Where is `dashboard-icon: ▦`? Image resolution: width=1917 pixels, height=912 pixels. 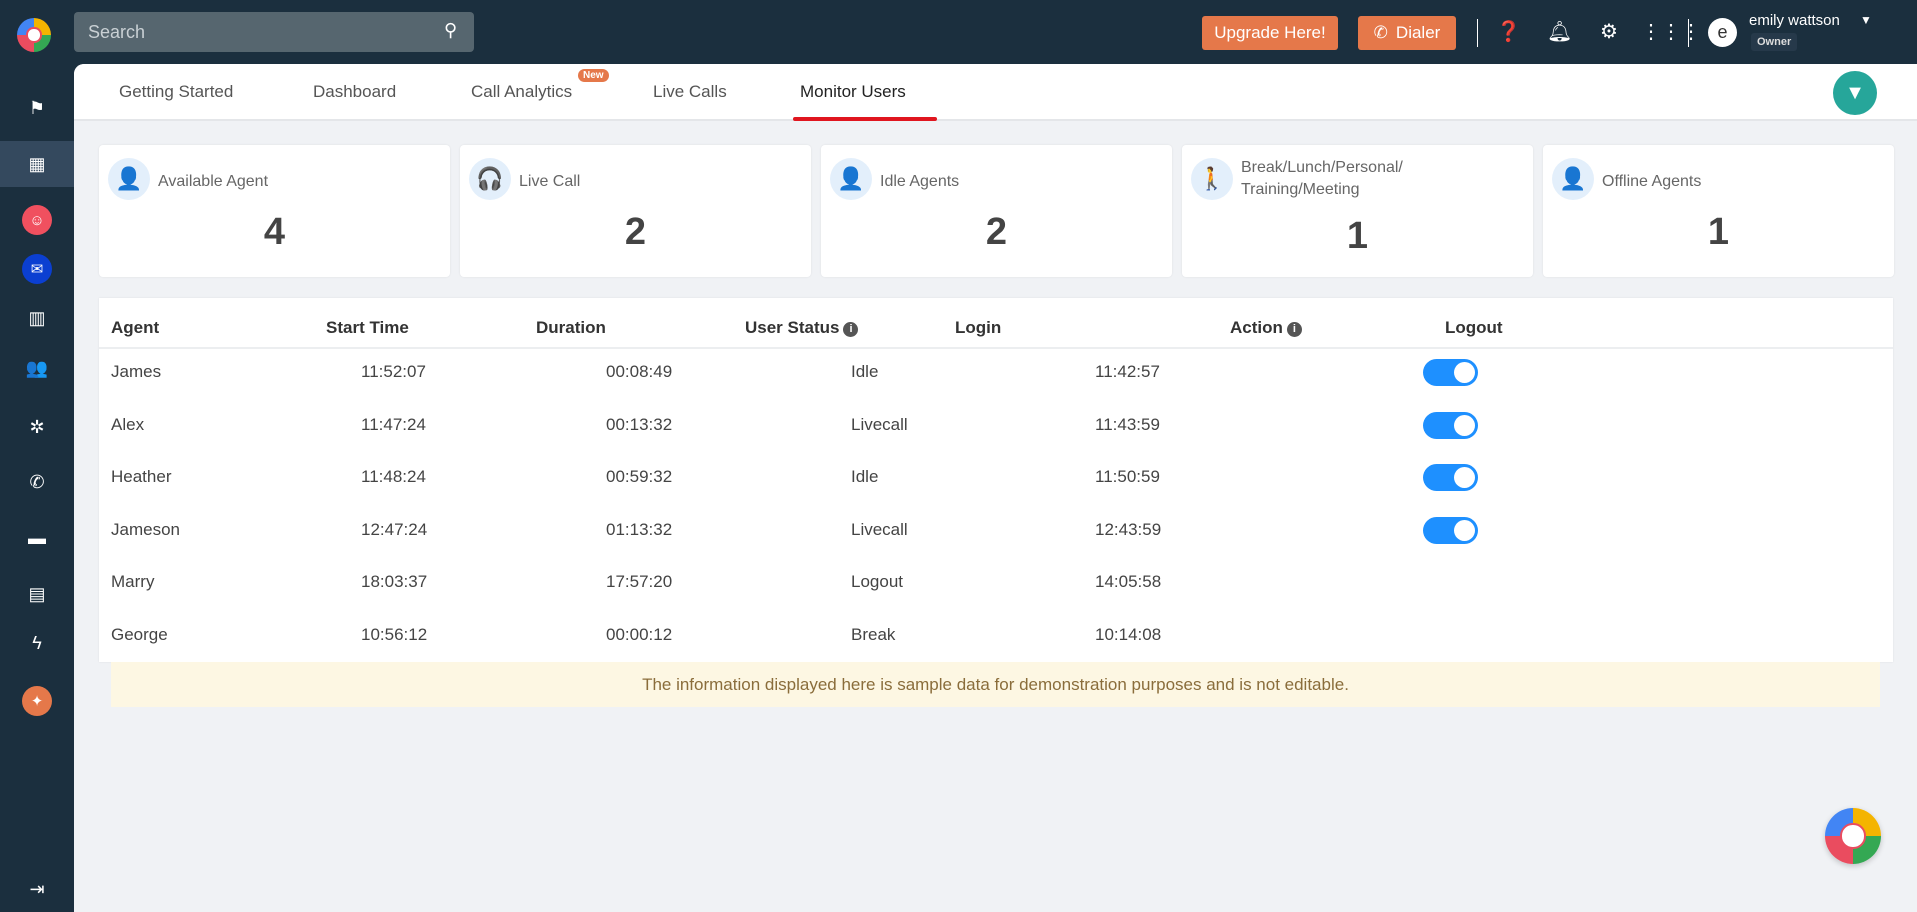 dashboard-icon: ▦ is located at coordinates (37, 163).